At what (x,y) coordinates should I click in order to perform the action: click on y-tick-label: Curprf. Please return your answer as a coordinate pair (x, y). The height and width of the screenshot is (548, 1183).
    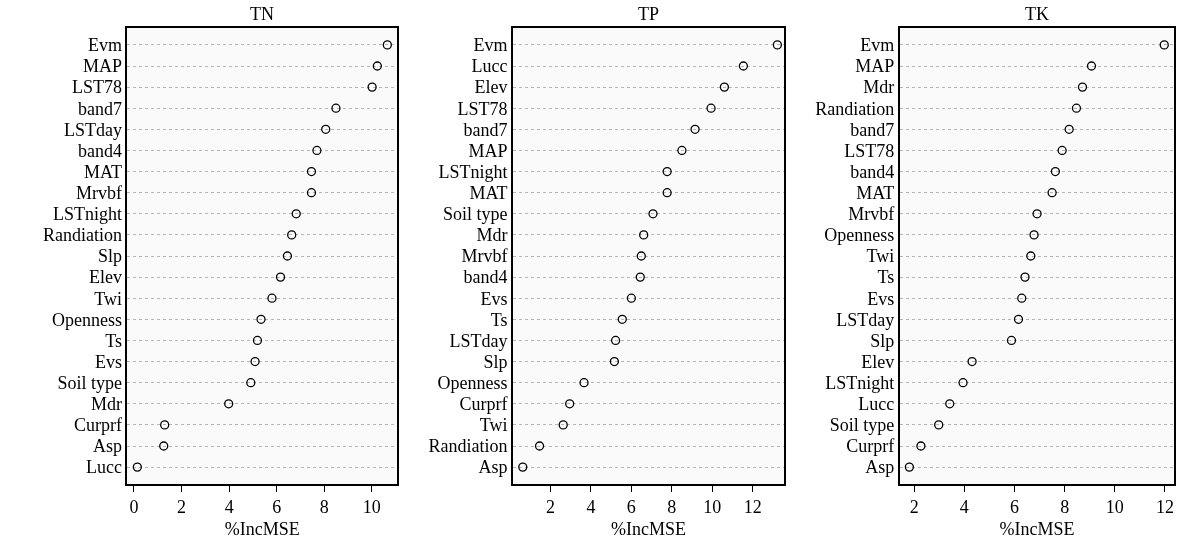
    Looking at the image, I should click on (870, 446).